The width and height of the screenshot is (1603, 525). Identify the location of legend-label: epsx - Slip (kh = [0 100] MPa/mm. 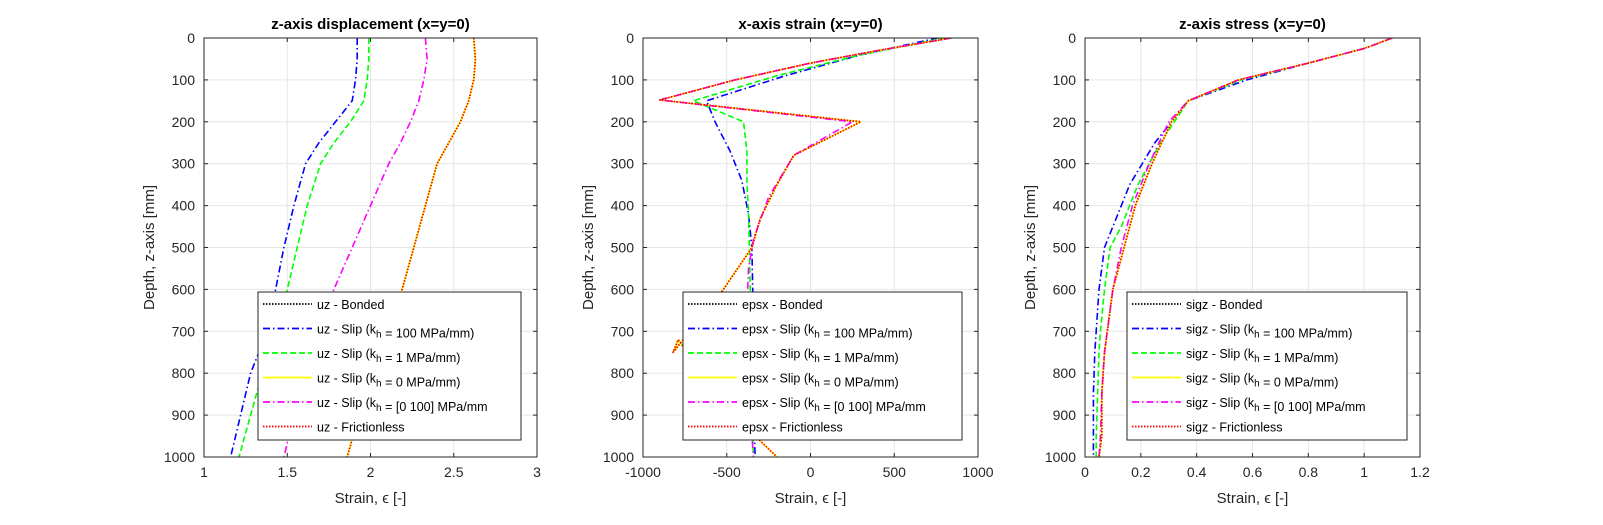
(834, 405).